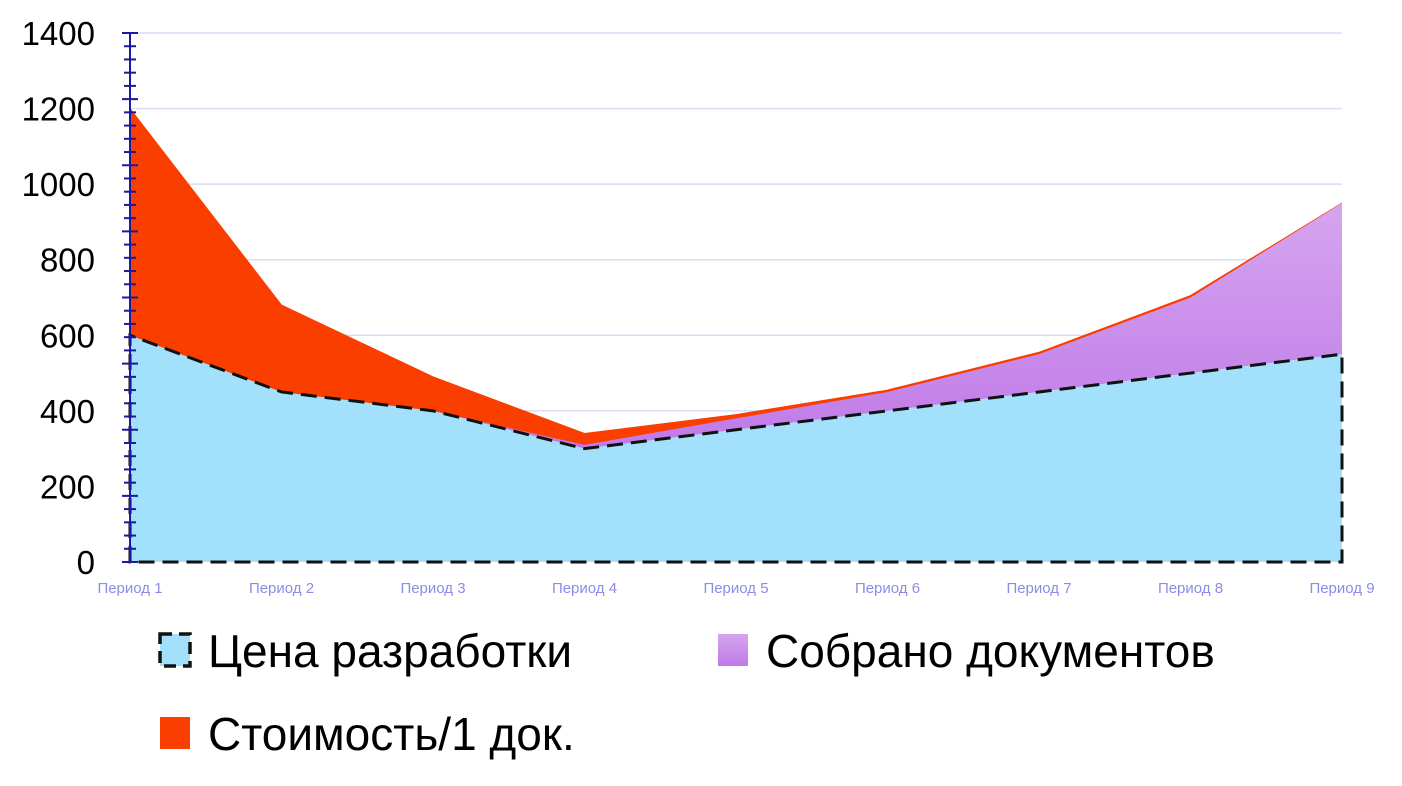  What do you see at coordinates (67, 260) in the screenshot?
I see `y-tick-label: 800` at bounding box center [67, 260].